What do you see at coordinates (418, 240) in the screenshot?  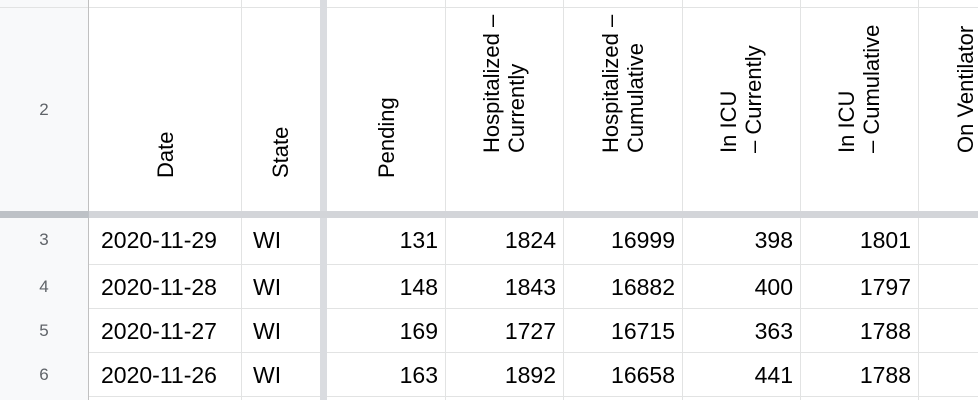 I see `table-cell-pending: 131` at bounding box center [418, 240].